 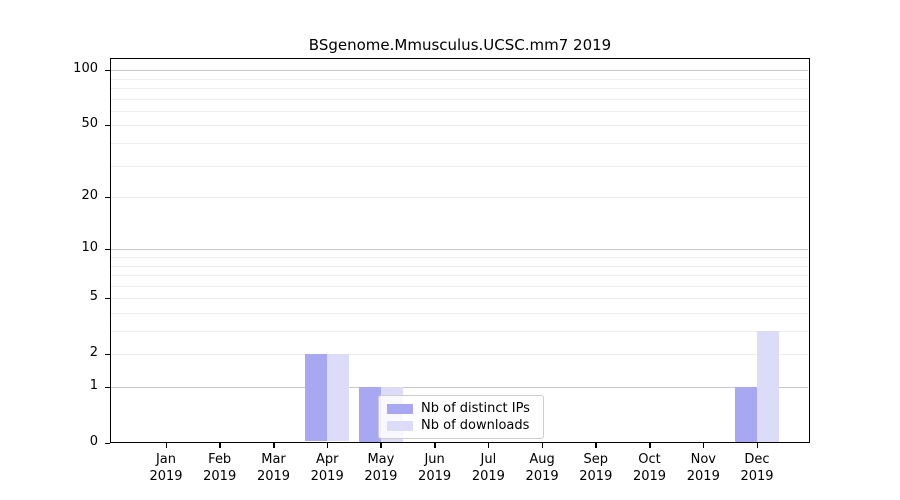 What do you see at coordinates (703, 468) in the screenshot?
I see `x-tick-label-nov: Nov 2019` at bounding box center [703, 468].